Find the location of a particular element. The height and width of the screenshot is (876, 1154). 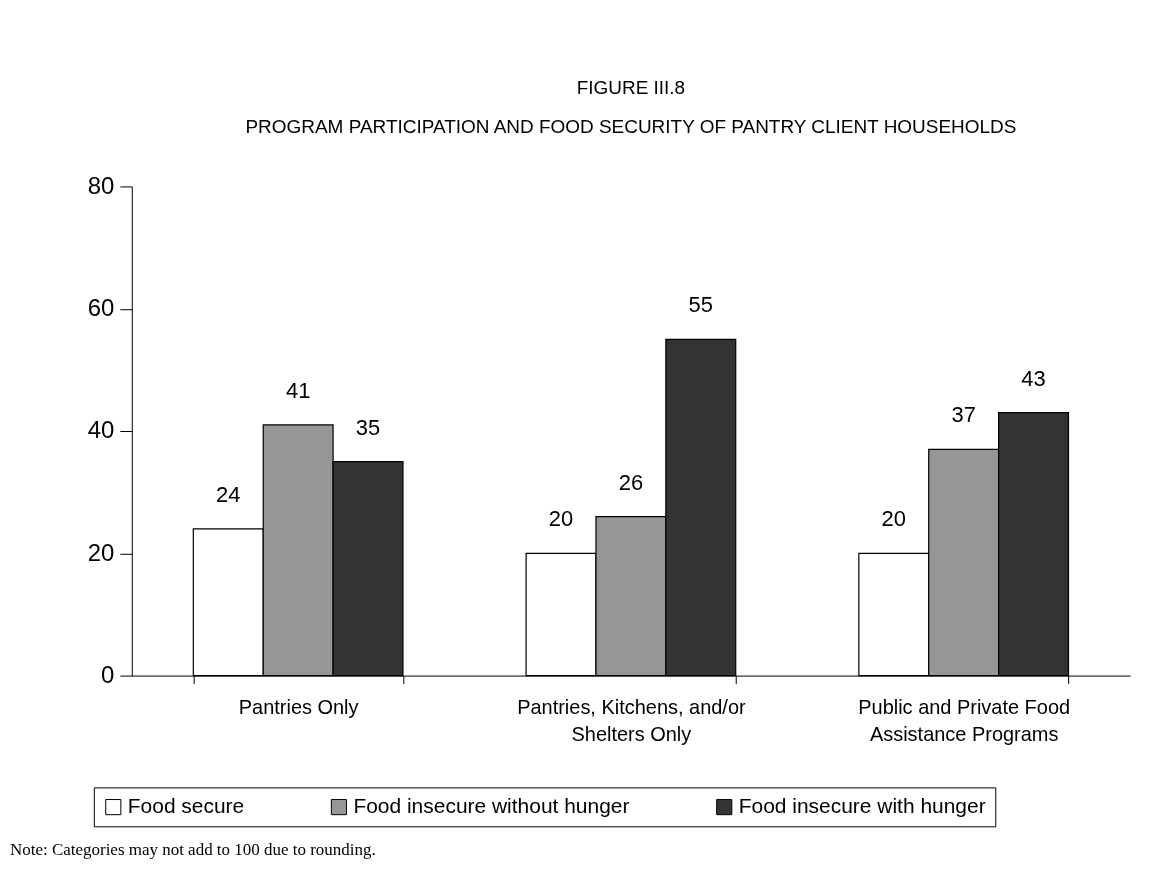

x-tick-label: Pantries, Kitchens, and/or Shelters Only is located at coordinates (631, 720).